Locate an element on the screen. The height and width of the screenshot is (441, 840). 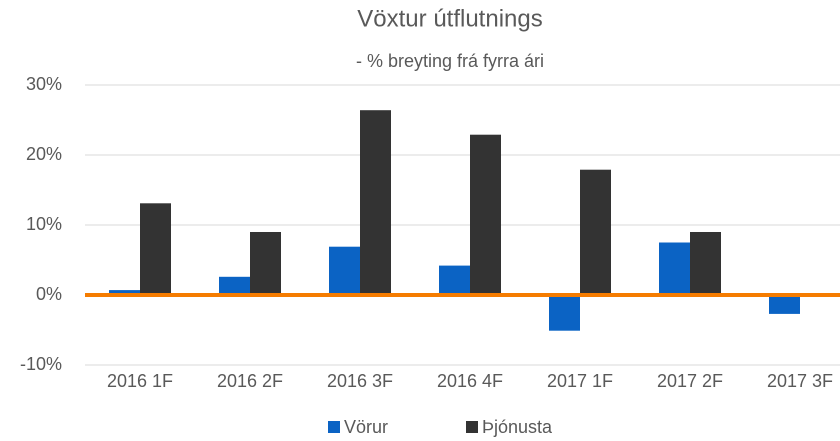
x-tick-label: 2016 4F is located at coordinates (470, 381).